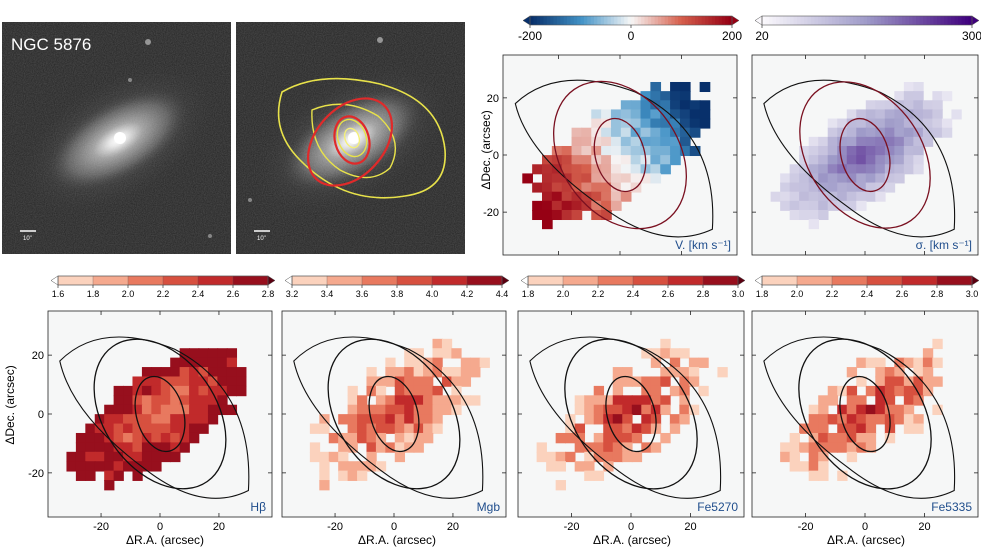 The height and width of the screenshot is (552, 981). Describe the element at coordinates (598, 294) in the screenshot. I see `colorbar-tick-label: 2.2` at that location.